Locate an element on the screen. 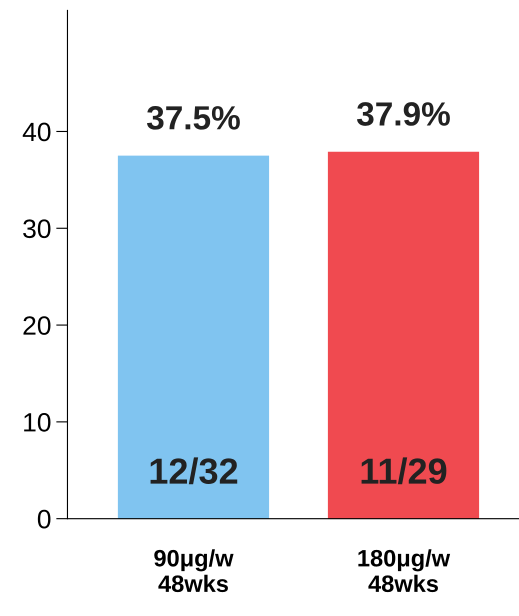 Image resolution: width=519 pixels, height=616 pixels. x-tick-label: 180μg/w 48wks is located at coordinates (404, 570).